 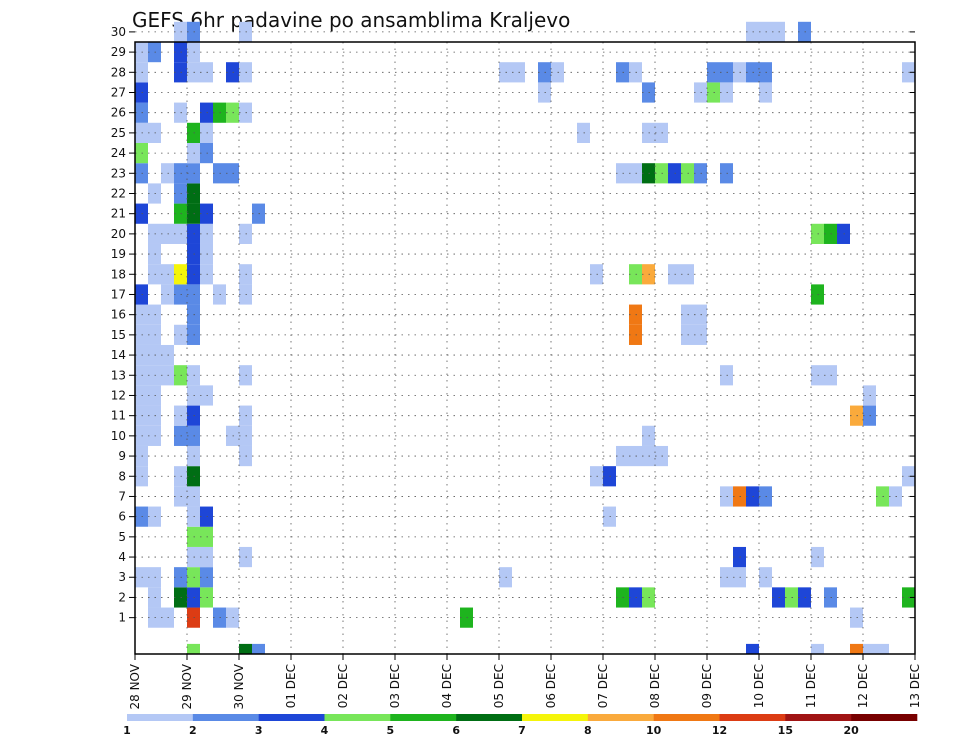 What do you see at coordinates (785, 730) in the screenshot?
I see `legend-label: 15` at bounding box center [785, 730].